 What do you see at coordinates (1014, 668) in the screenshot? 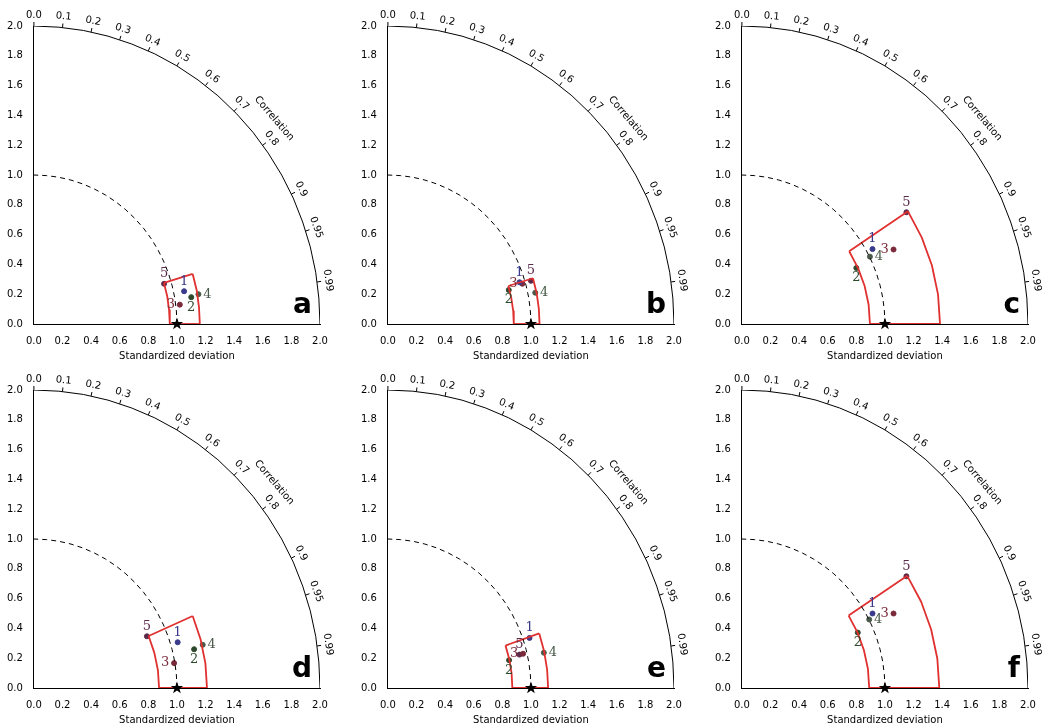
I see `annotation: f` at bounding box center [1014, 668].